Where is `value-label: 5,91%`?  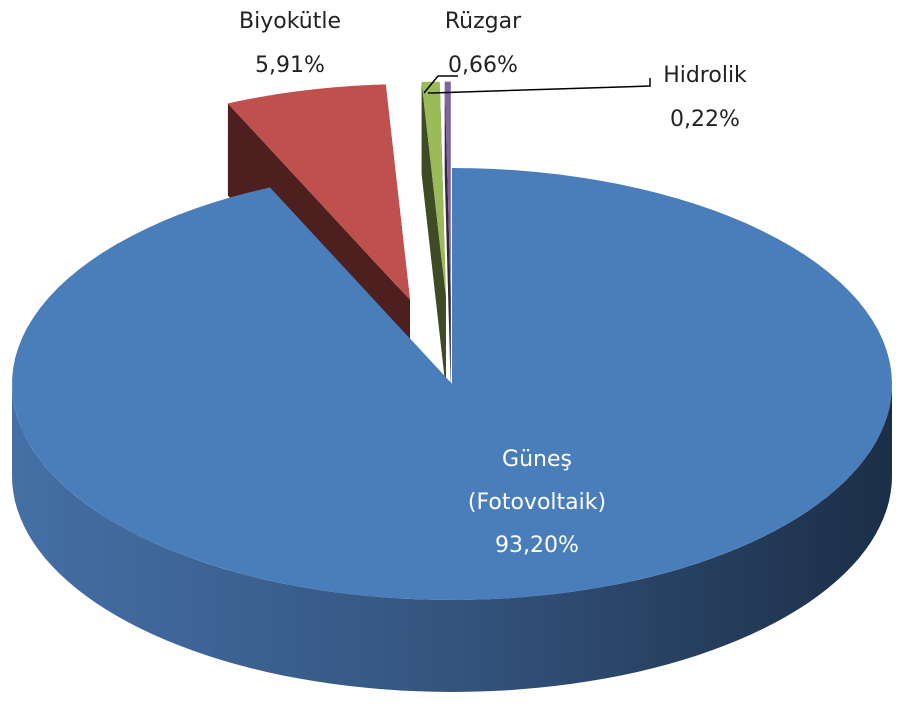 value-label: 5,91% is located at coordinates (290, 65).